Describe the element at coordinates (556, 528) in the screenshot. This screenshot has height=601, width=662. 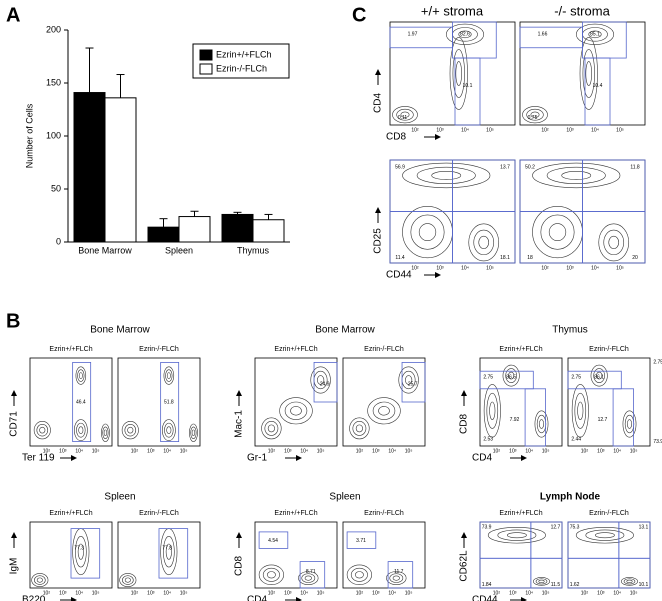
I see `gate-value: 12.7` at that location.